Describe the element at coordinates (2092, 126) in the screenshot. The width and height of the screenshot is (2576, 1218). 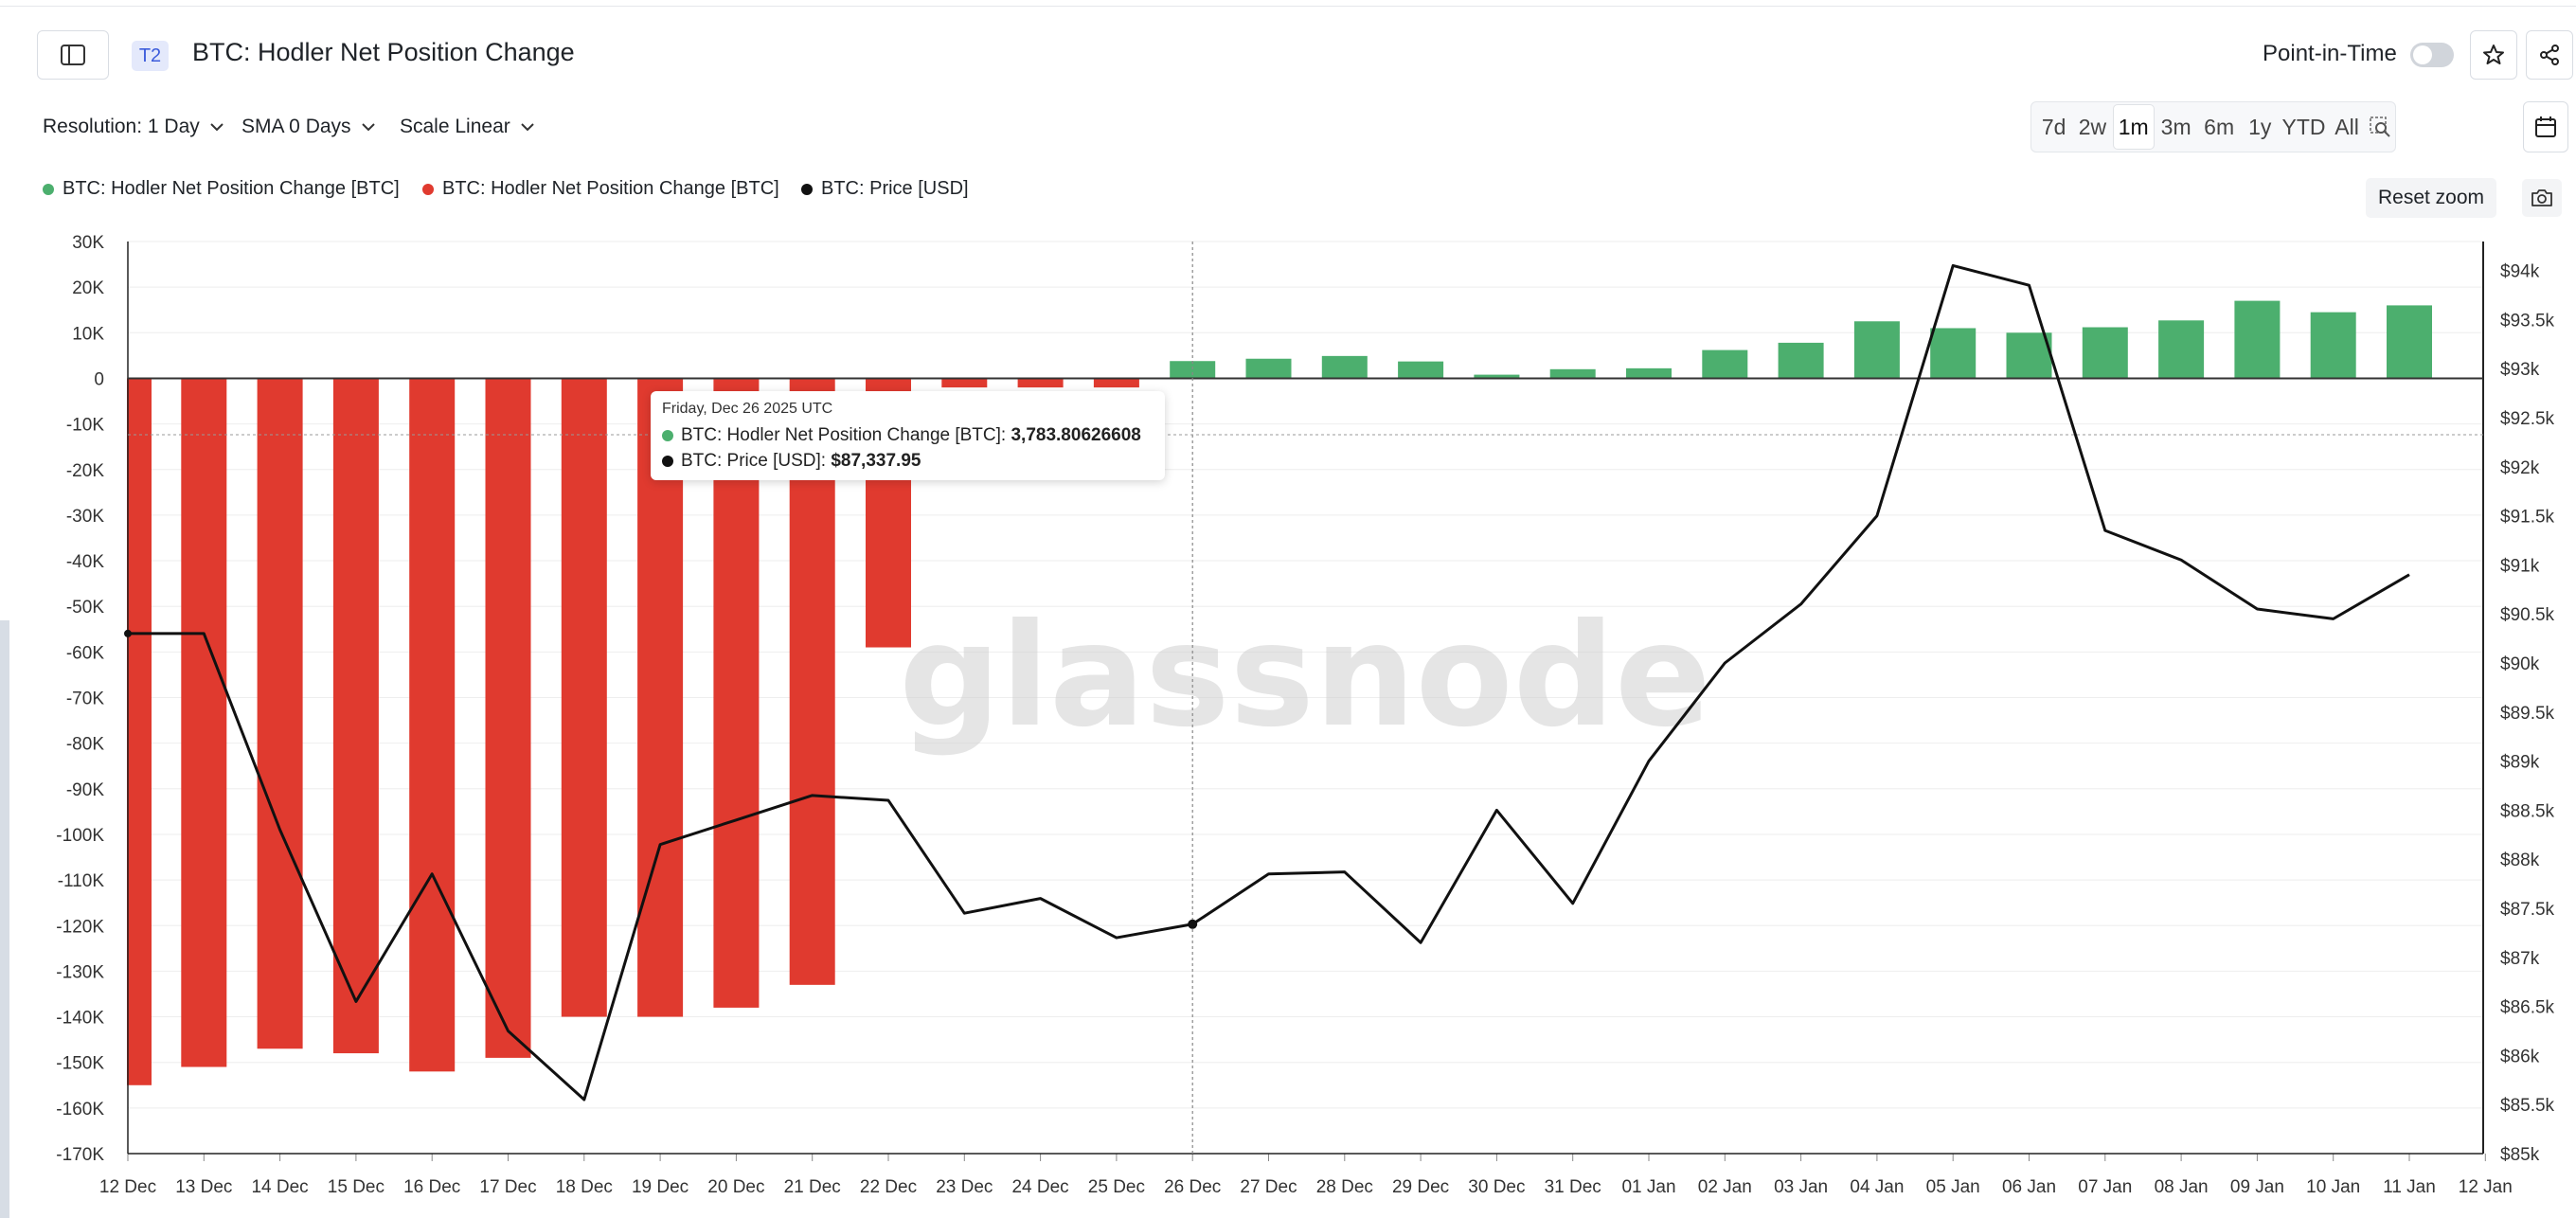
I see `range-2w-button: 2w` at that location.